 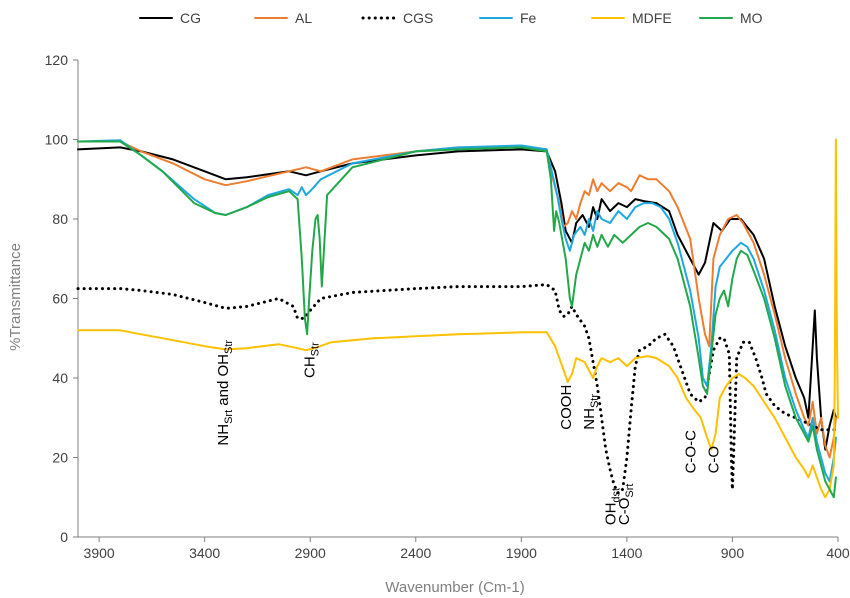 What do you see at coordinates (99, 553) in the screenshot?
I see `x-tick-label: 3900` at bounding box center [99, 553].